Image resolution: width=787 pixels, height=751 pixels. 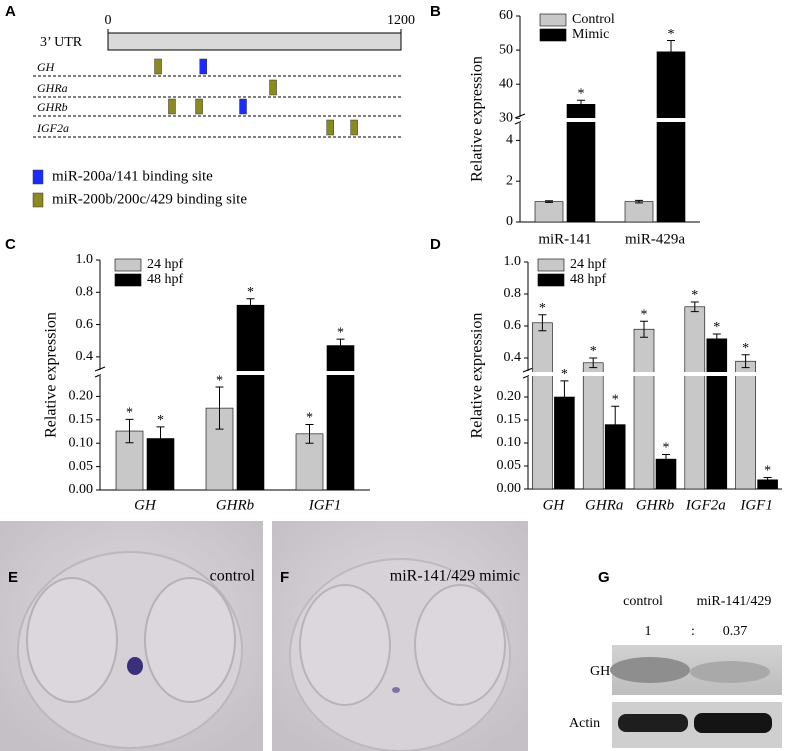 I want to click on y-tick-label: 2, so click(x=509, y=180).